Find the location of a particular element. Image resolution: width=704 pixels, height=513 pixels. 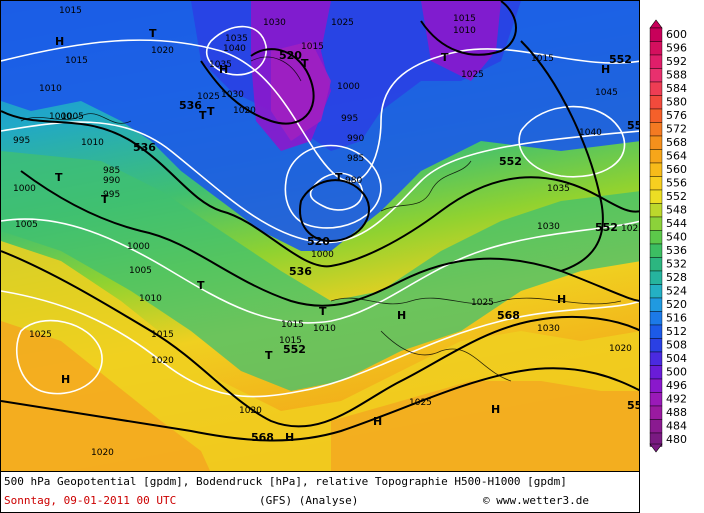

pressure-label: 985 is located at coordinates (355, 159).